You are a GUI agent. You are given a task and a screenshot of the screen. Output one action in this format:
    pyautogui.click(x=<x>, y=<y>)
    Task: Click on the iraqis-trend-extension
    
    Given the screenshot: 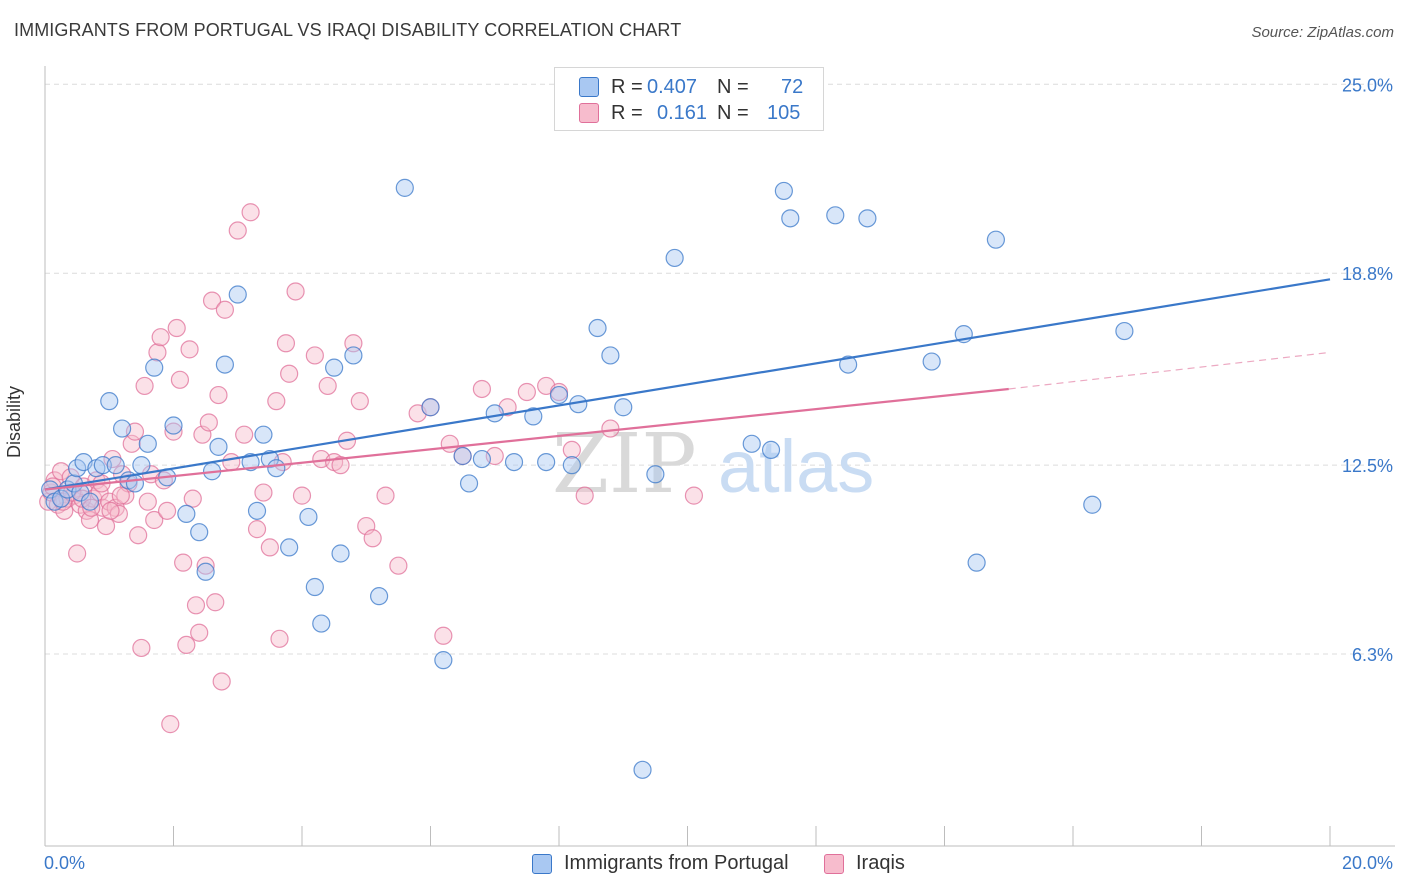 What is the action you would take?
    pyautogui.click(x=1169, y=370)
    